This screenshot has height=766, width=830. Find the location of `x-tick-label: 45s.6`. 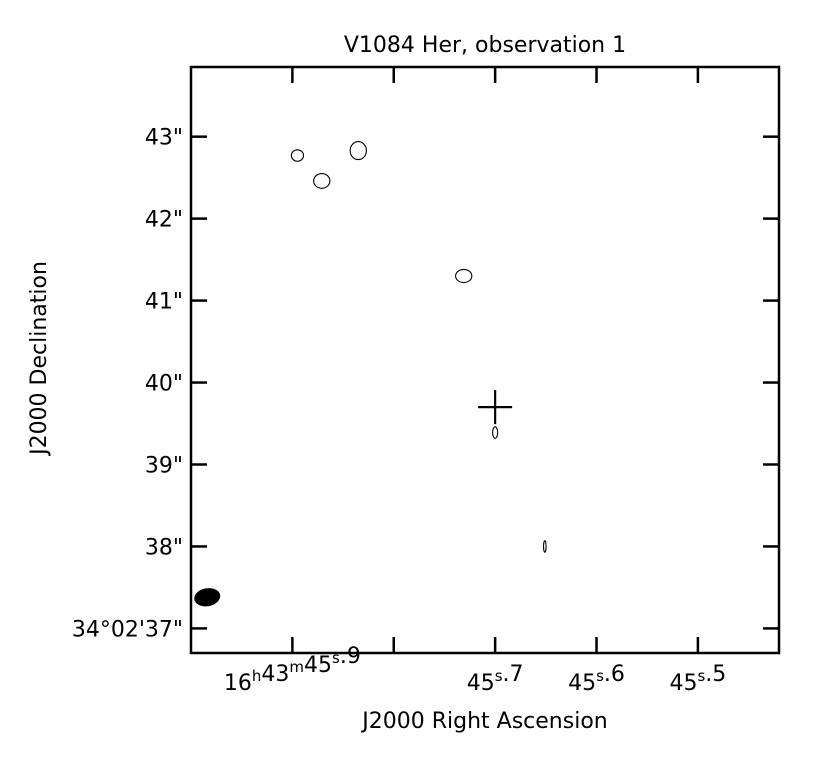

x-tick-label: 45s.6 is located at coordinates (596, 679).